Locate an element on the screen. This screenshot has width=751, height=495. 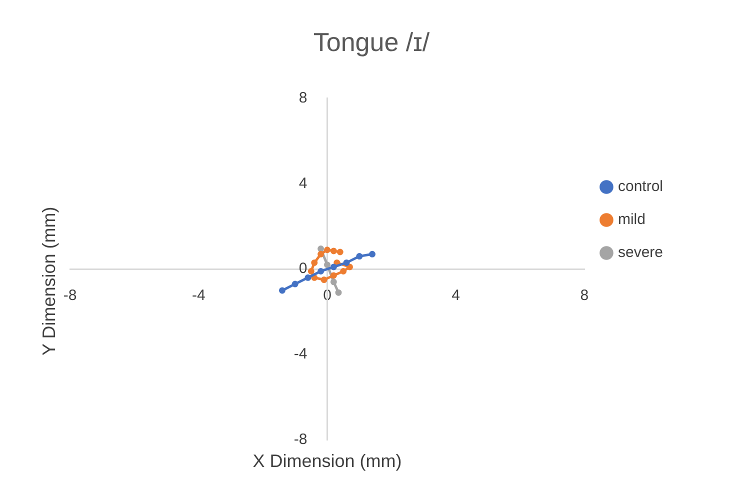
y-tick-label: 4 is located at coordinates (303, 183).